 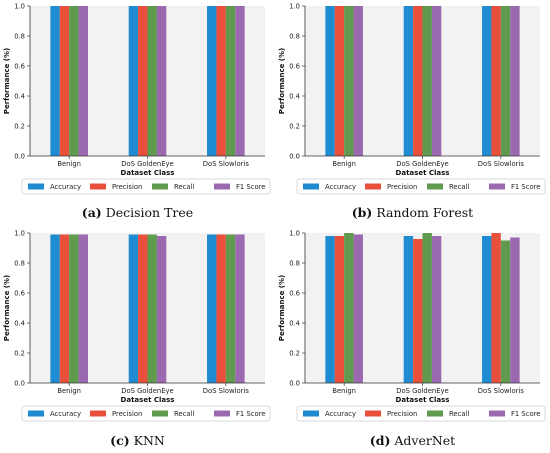 What do you see at coordinates (91, 212) in the screenshot?
I see `caption-tag: (a)` at bounding box center [91, 212].